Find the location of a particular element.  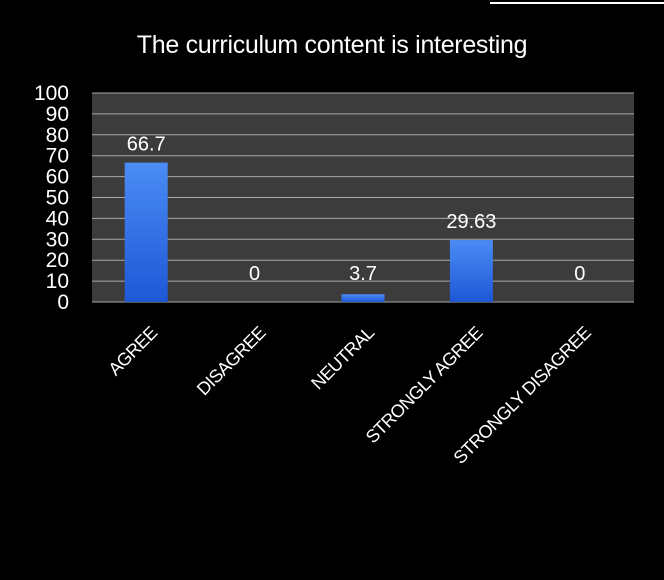

data-label: 3.7 is located at coordinates (363, 274).